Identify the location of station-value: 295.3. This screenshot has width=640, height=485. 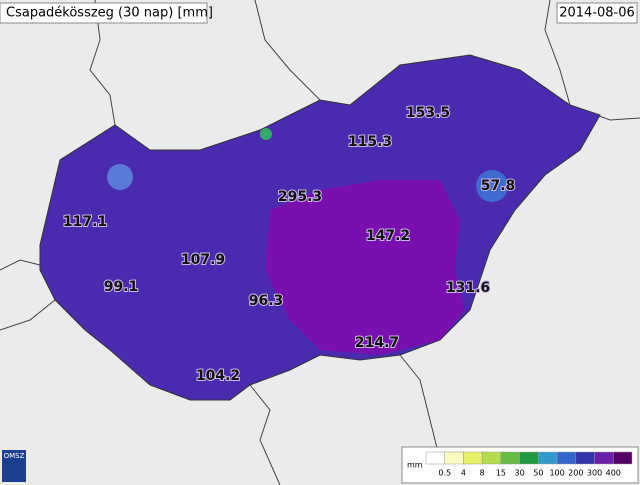
(300, 197).